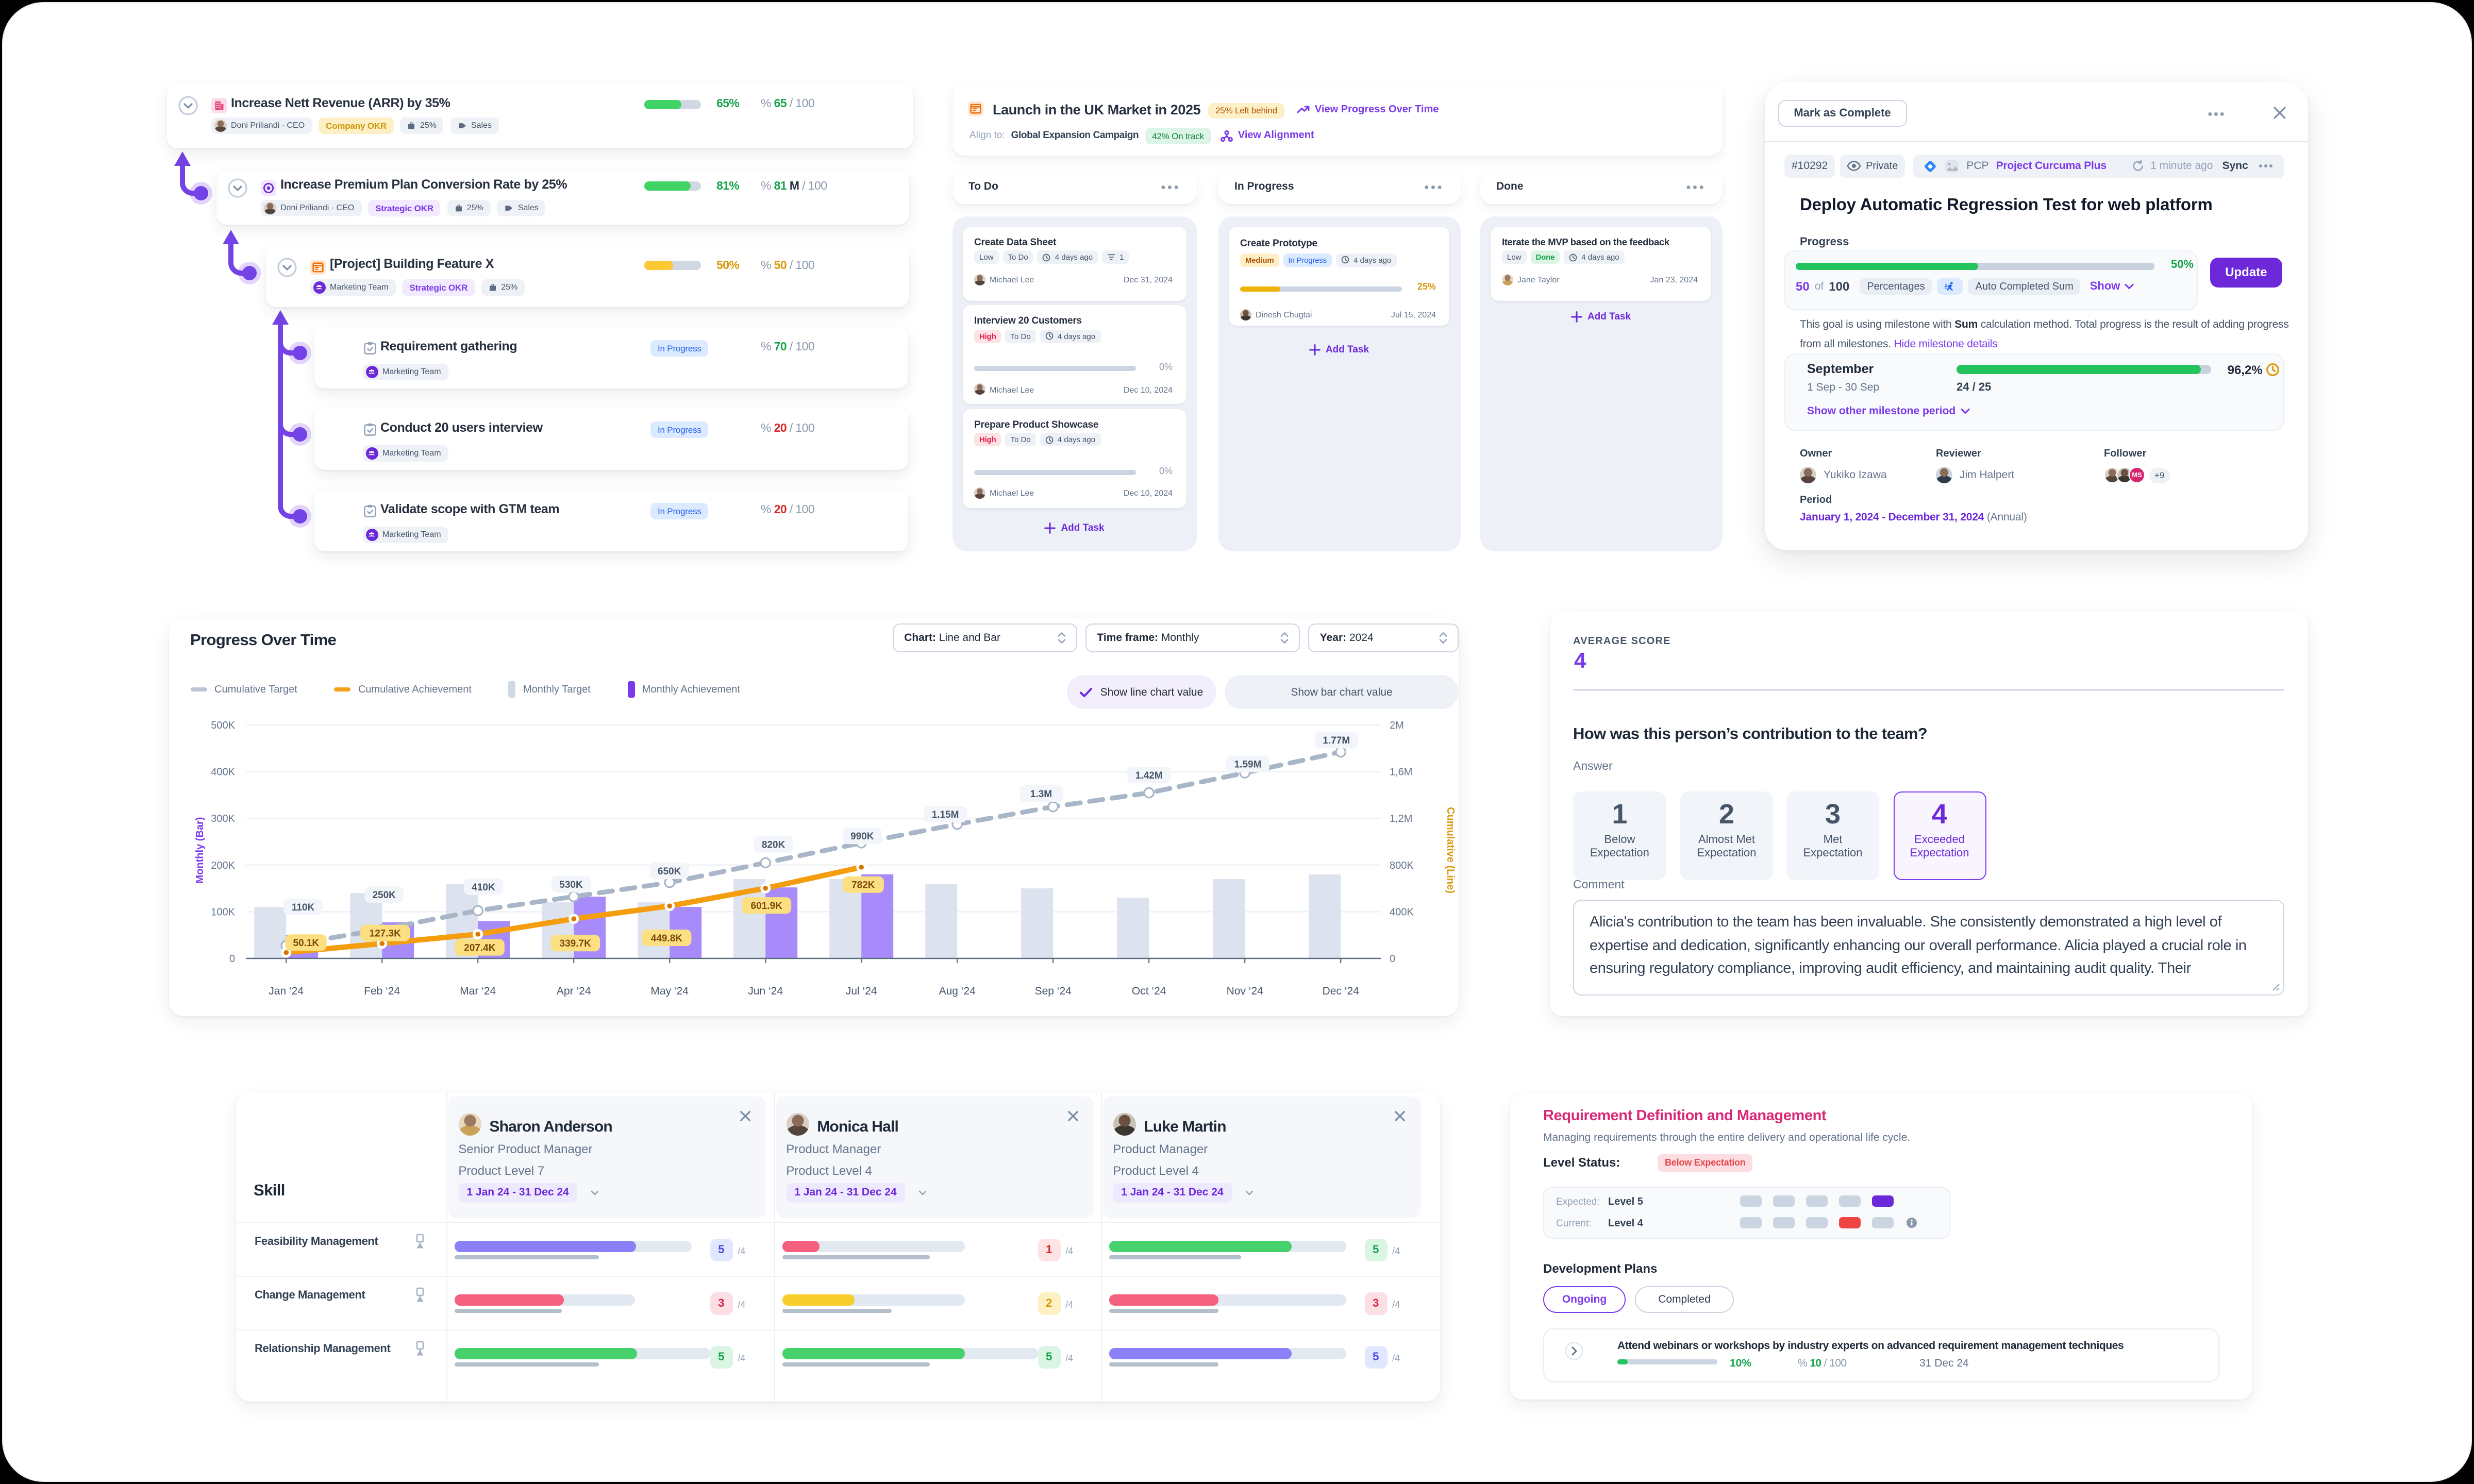  I want to click on svg-text: 200K, so click(223, 865).